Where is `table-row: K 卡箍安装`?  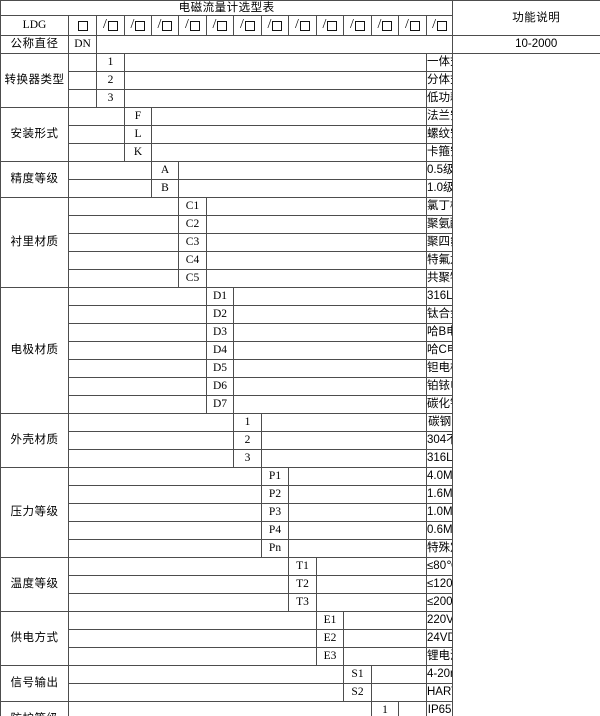 table-row: K 卡箍安装 is located at coordinates (300, 152).